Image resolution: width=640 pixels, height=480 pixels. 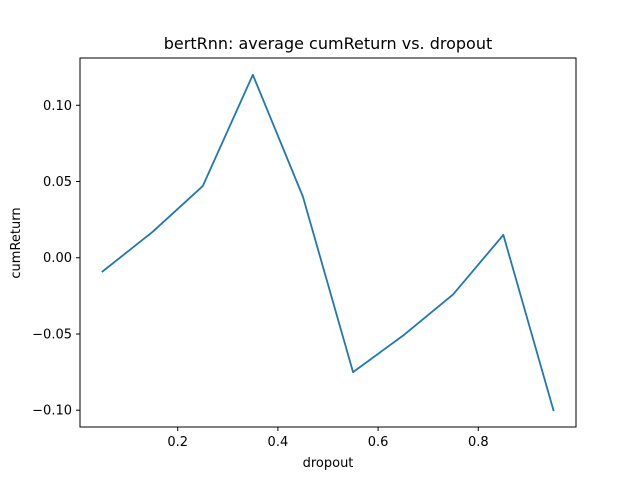 I want to click on y-axis-label: cumReturn, so click(x=16, y=242).